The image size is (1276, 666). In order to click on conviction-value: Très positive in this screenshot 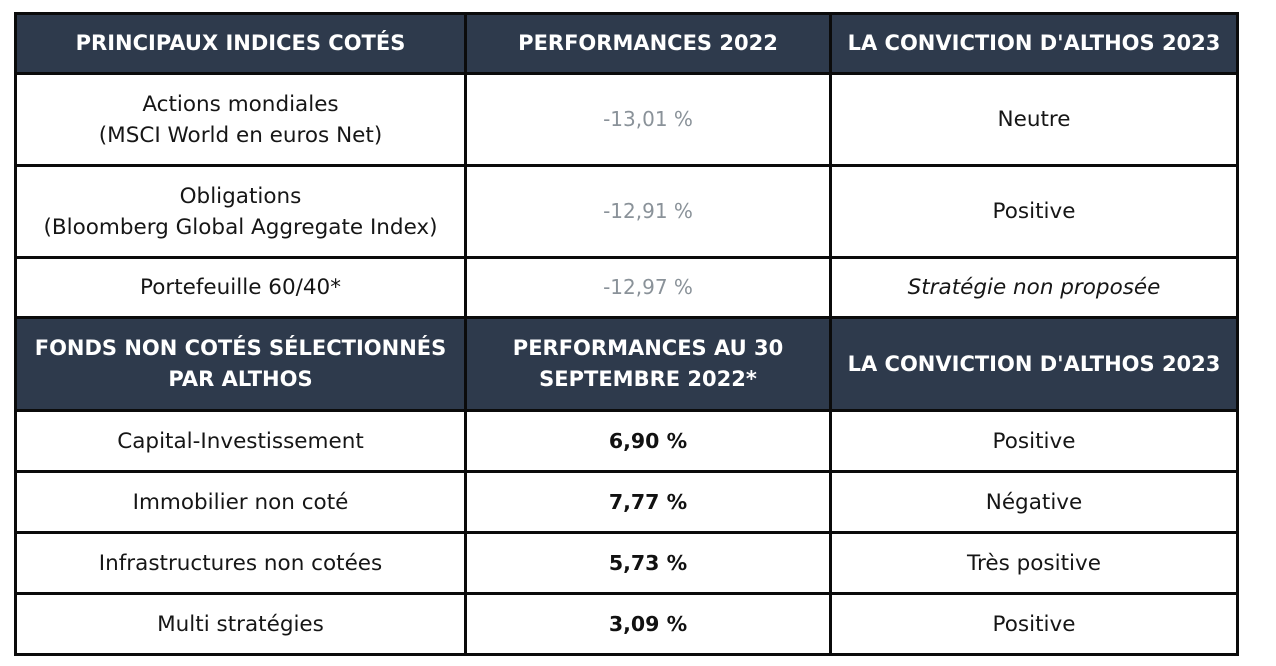, I will do `click(1034, 563)`.